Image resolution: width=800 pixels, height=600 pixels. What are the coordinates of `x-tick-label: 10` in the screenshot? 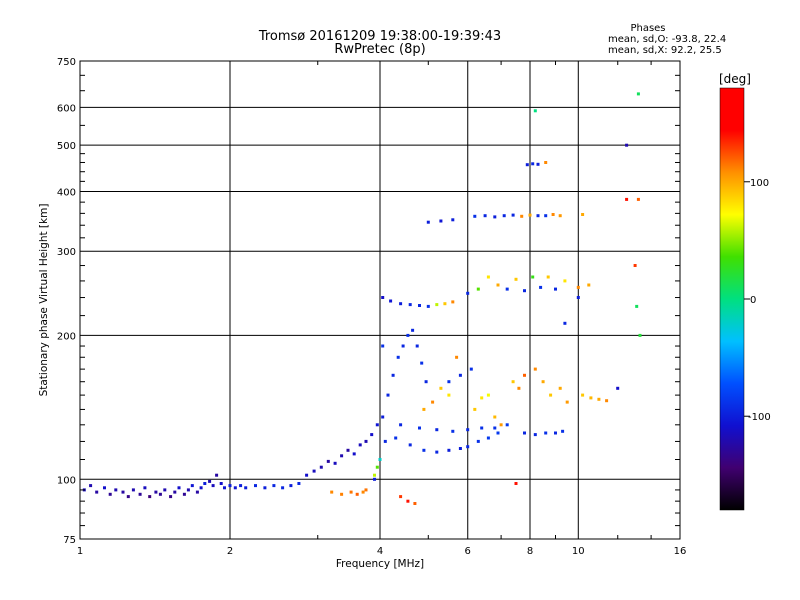 It's located at (578, 551).